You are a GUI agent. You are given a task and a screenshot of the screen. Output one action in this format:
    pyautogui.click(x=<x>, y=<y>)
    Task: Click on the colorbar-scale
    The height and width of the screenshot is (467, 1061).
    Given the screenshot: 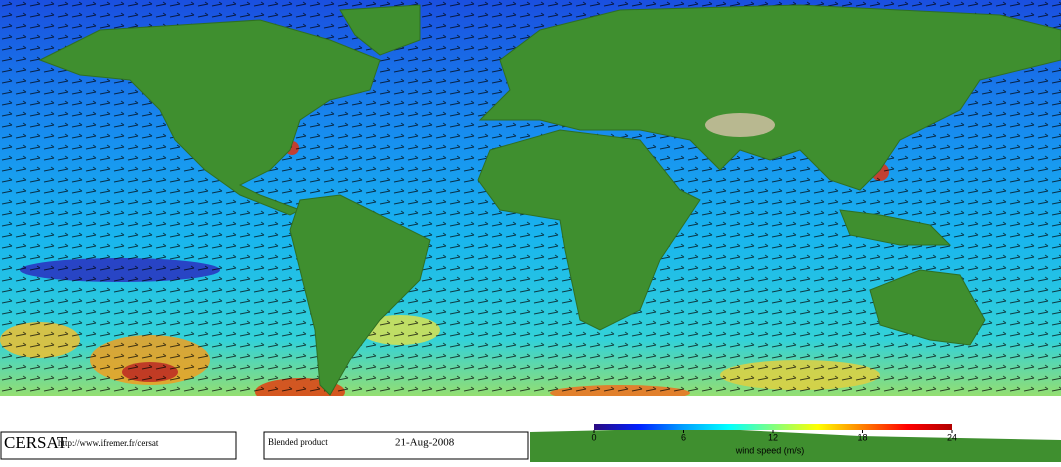 What is the action you would take?
    pyautogui.click(x=773, y=427)
    